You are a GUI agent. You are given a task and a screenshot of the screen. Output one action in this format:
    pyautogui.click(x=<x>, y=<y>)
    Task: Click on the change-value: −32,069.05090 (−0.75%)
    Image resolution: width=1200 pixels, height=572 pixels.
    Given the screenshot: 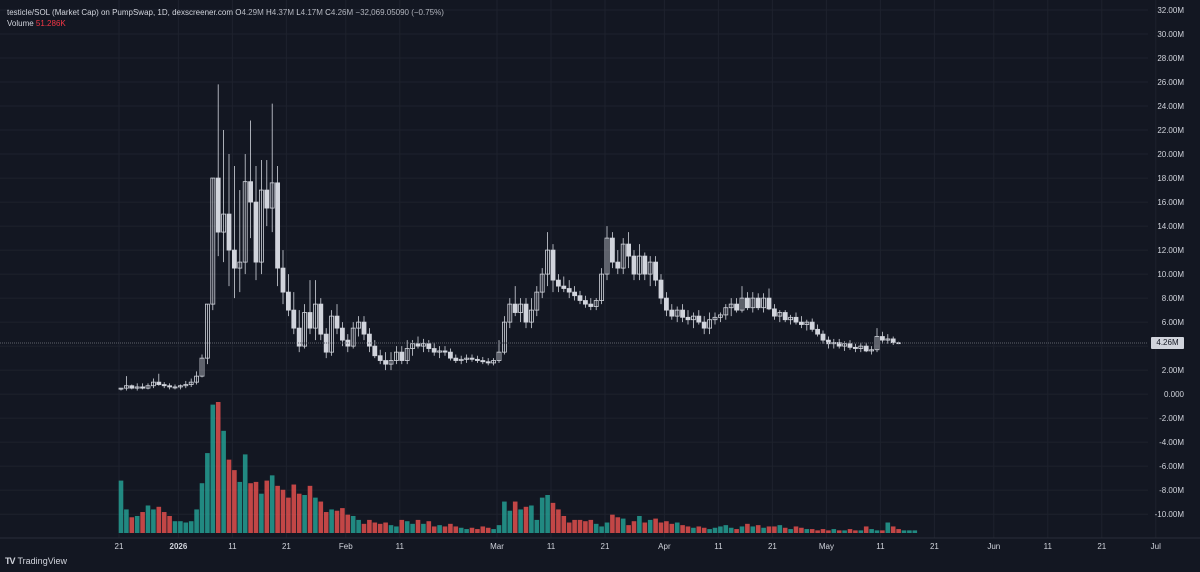 What is the action you would take?
    pyautogui.click(x=399, y=12)
    